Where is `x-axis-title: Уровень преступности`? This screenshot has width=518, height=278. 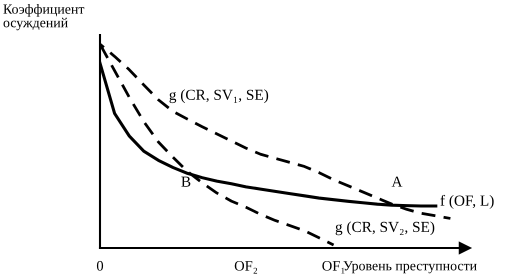 x-axis-title: Уровень преступности is located at coordinates (410, 267).